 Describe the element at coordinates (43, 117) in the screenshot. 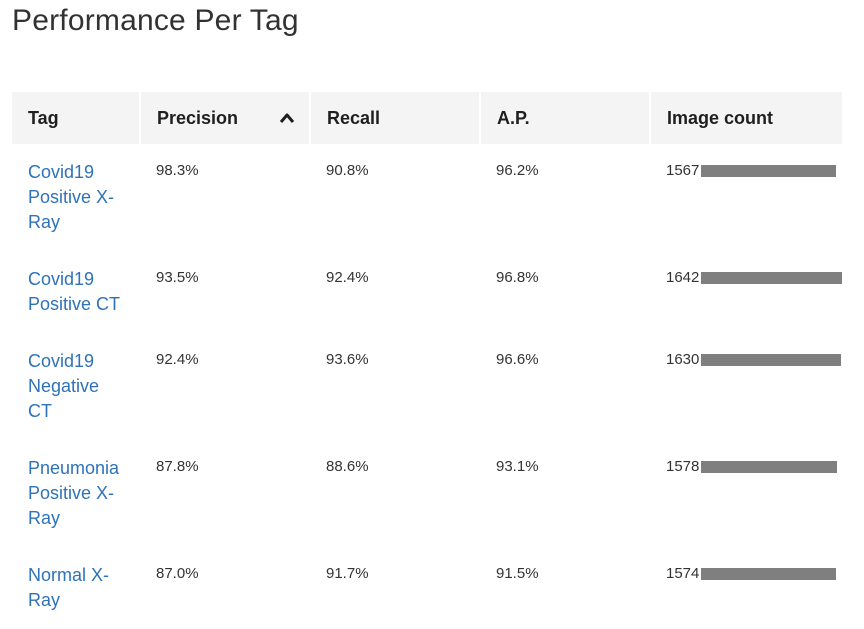

I see `column-header-tag-label: Tag` at that location.